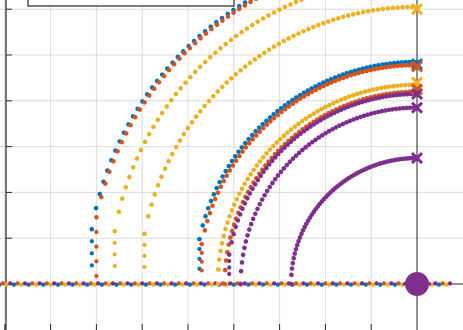 Image resolution: width=463 pixels, height=330 pixels. Describe the element at coordinates (131, 3) in the screenshot. I see `legend-box` at that location.